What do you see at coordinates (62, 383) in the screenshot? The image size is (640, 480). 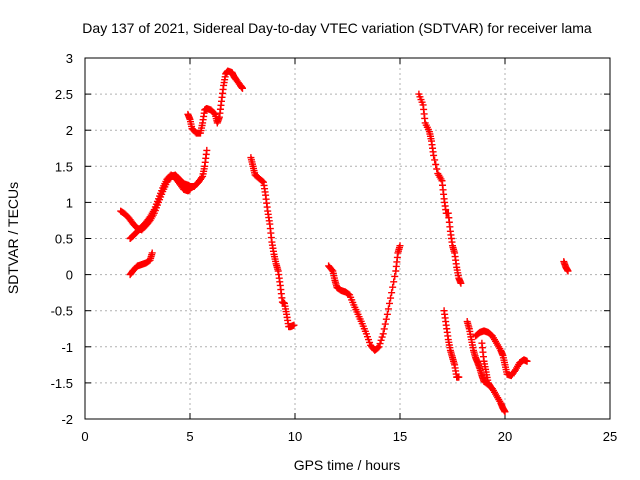 I see `y-tick-label: -1.5` at bounding box center [62, 383].